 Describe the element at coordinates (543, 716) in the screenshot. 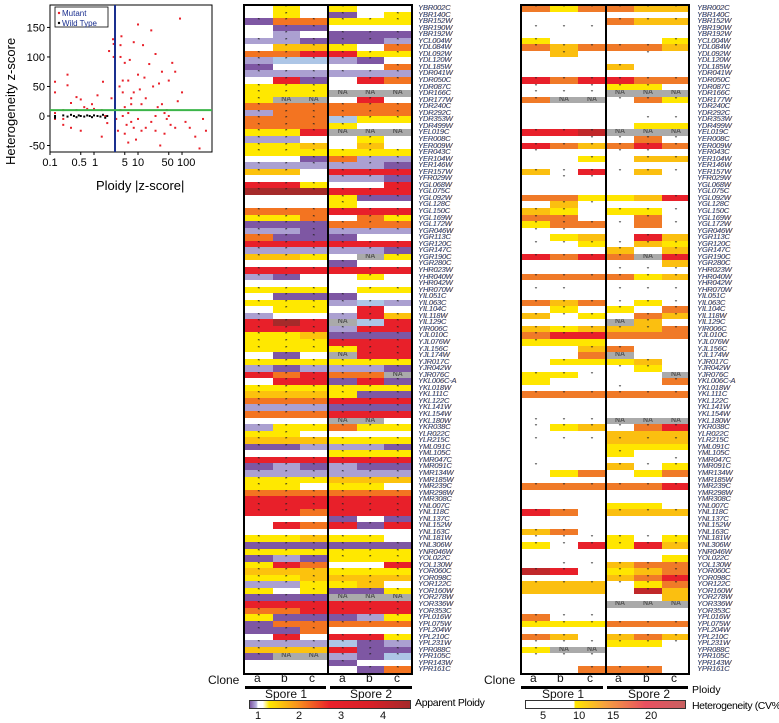

I see `het-tick: 5` at that location.